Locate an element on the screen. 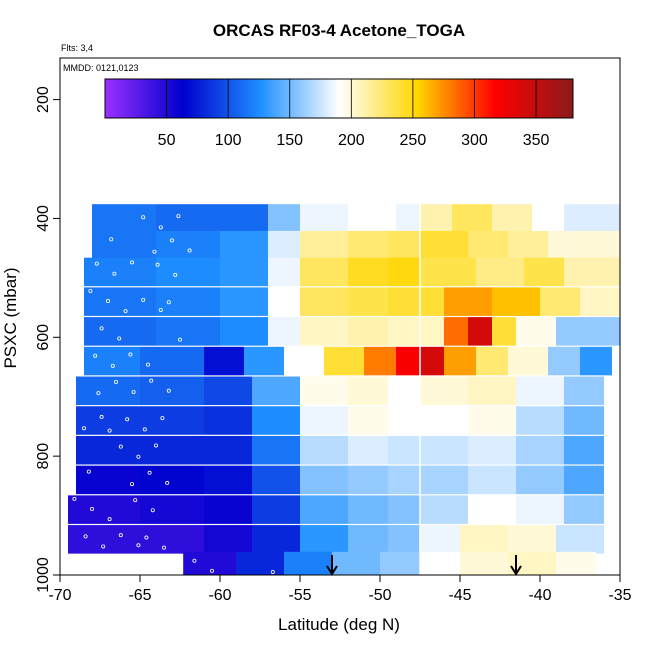  x-axis: -70 -65 -60 -55 -50 -45 -40 -35 is located at coordinates (340, 589).